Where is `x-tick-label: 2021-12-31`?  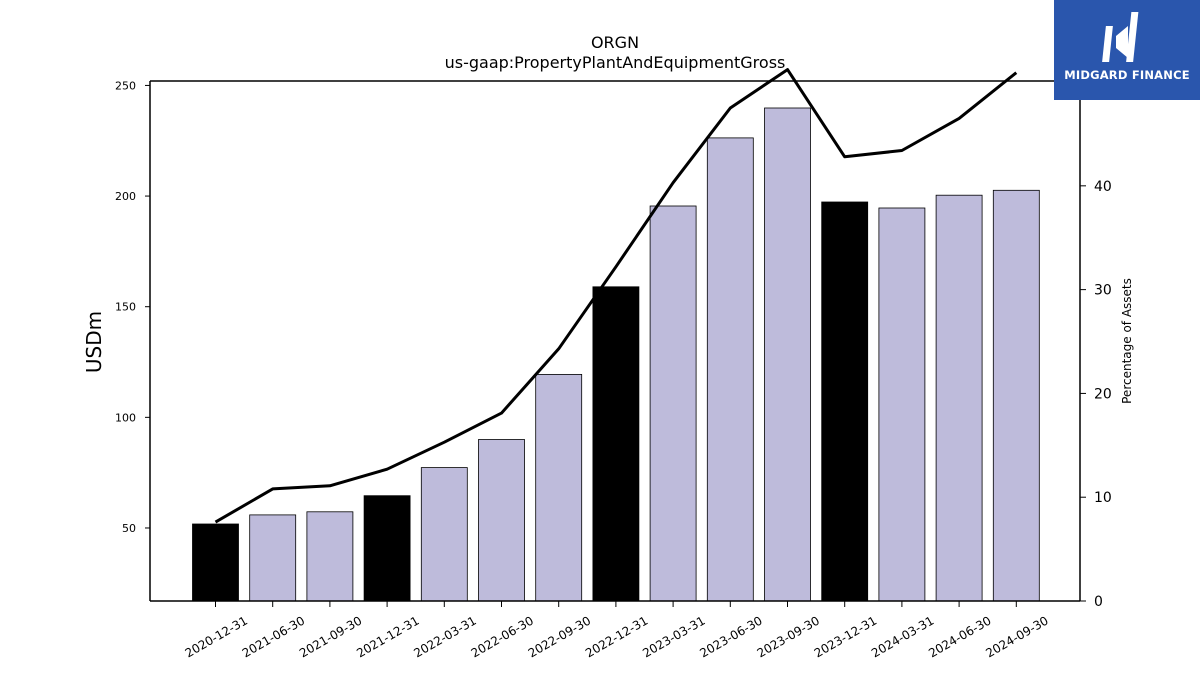
x-tick-label: 2021-12-31 is located at coordinates (387, 636).